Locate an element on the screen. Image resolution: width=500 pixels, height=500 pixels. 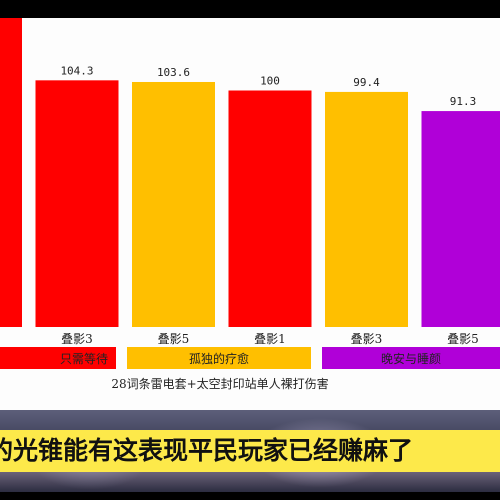
bar-value-label-3: 100 is located at coordinates (270, 81).